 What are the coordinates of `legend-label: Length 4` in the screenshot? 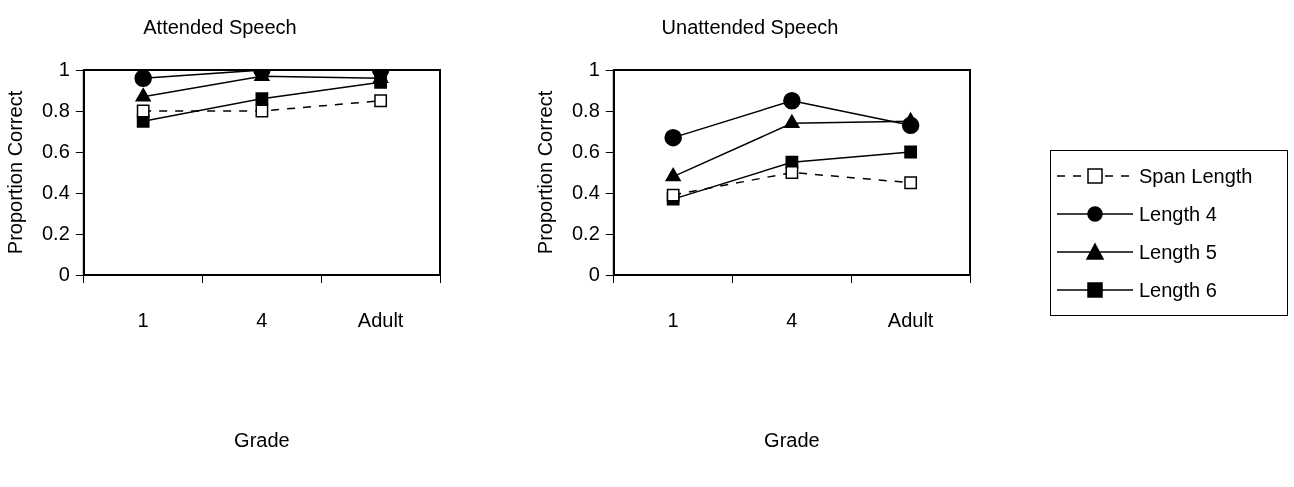 It's located at (1178, 214).